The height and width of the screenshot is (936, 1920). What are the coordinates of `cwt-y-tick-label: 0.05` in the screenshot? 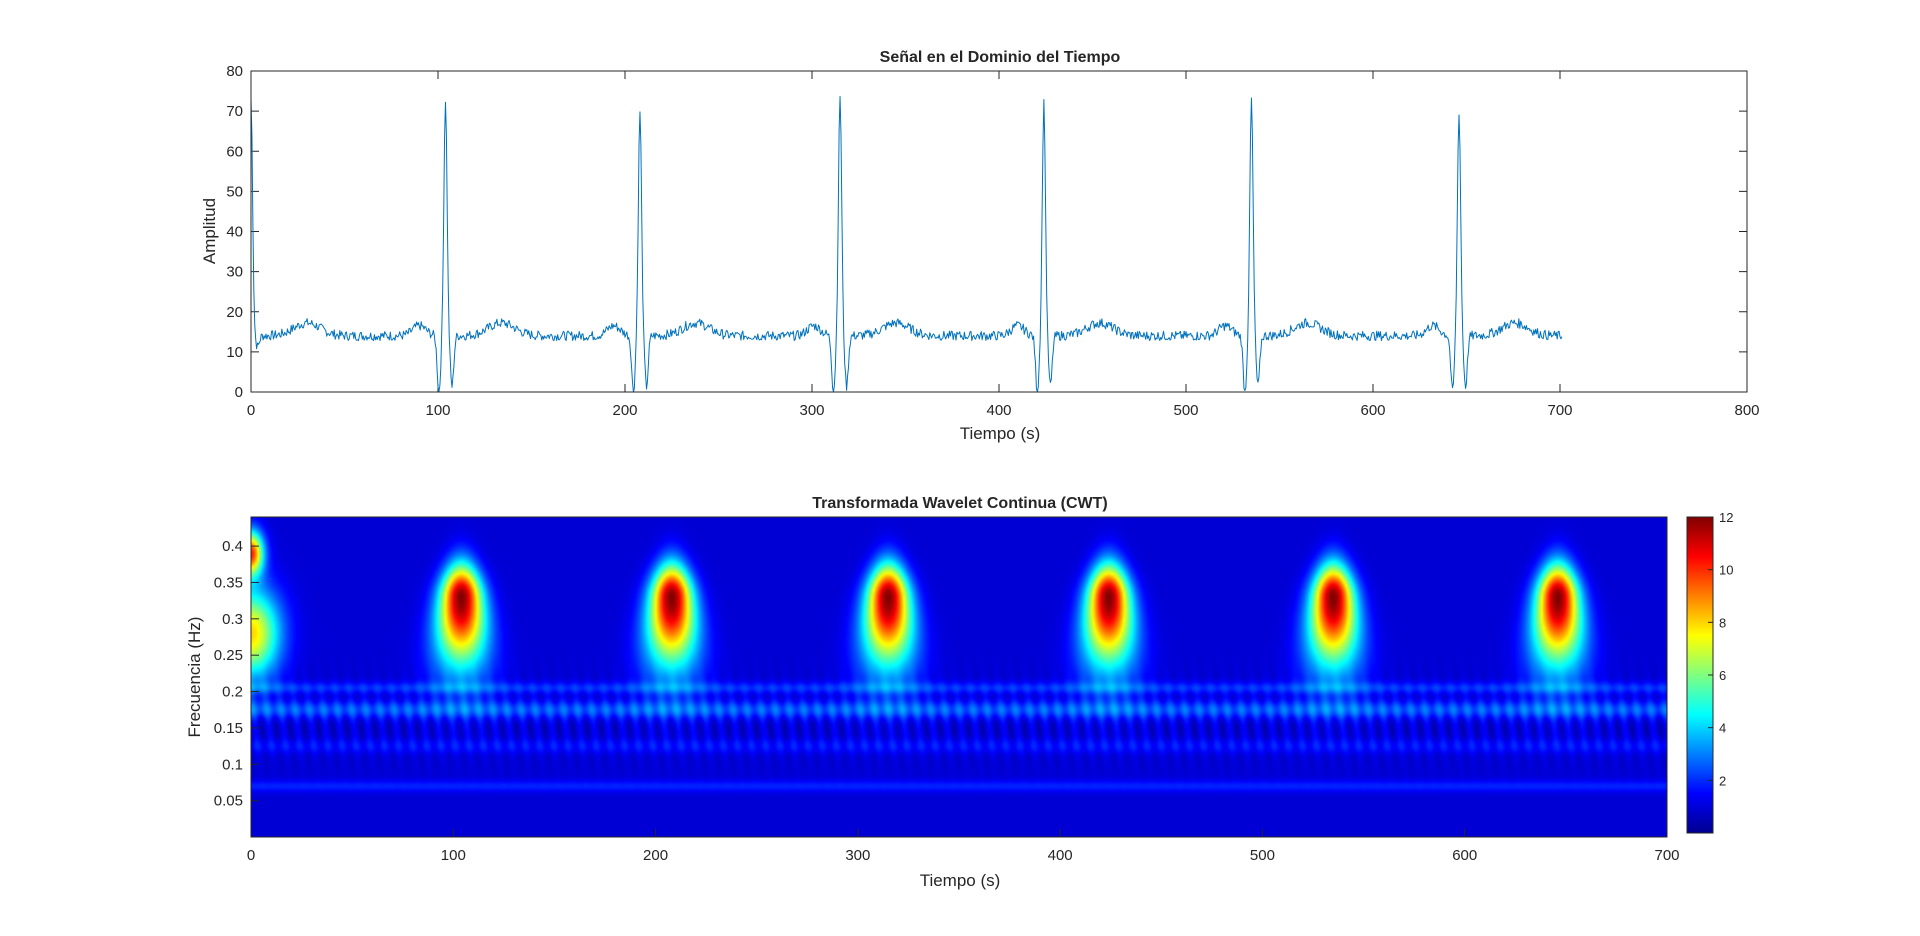 It's located at (228, 801).